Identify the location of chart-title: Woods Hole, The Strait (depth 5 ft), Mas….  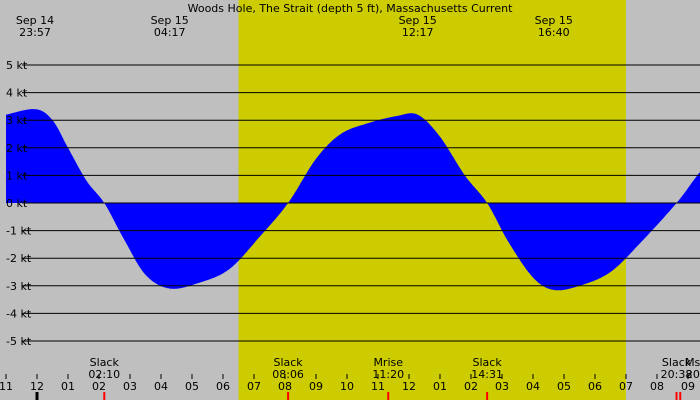
(350, 8).